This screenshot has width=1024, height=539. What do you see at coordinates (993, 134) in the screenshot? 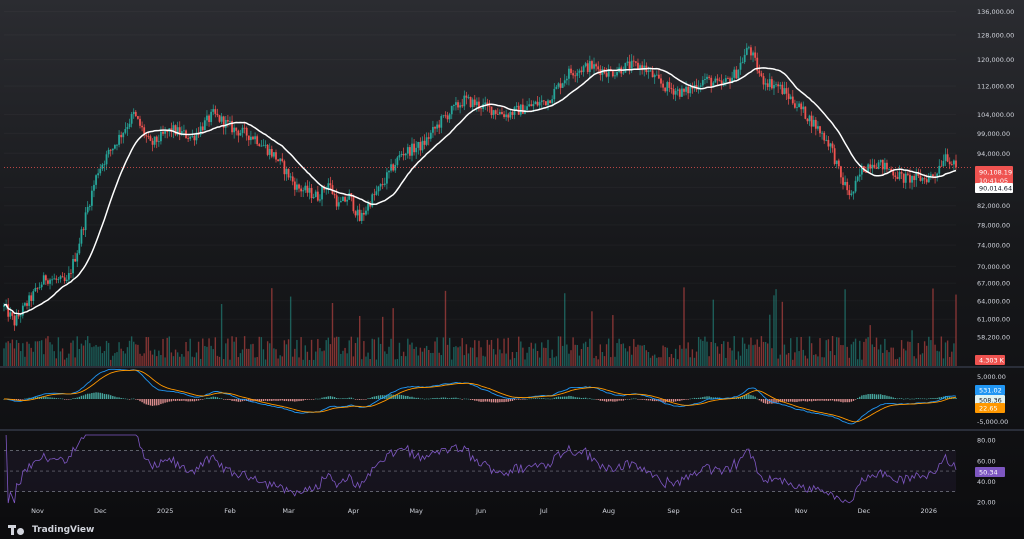
I see `y-tick-label: 99,000.00` at bounding box center [993, 134].